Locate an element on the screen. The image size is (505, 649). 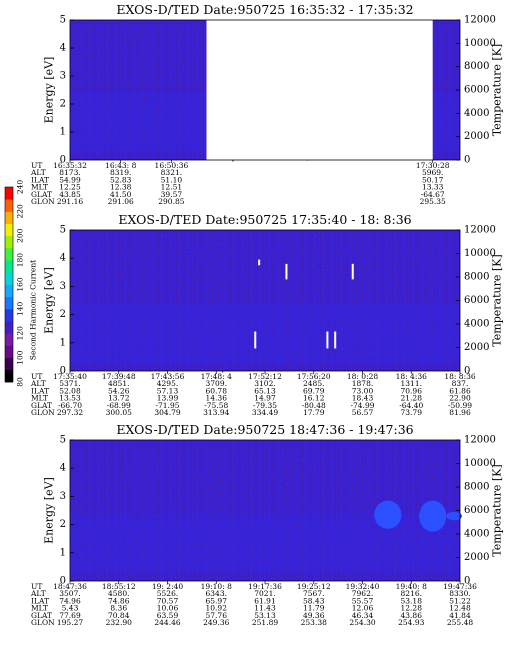
intensity-patch is located at coordinates (388, 514).